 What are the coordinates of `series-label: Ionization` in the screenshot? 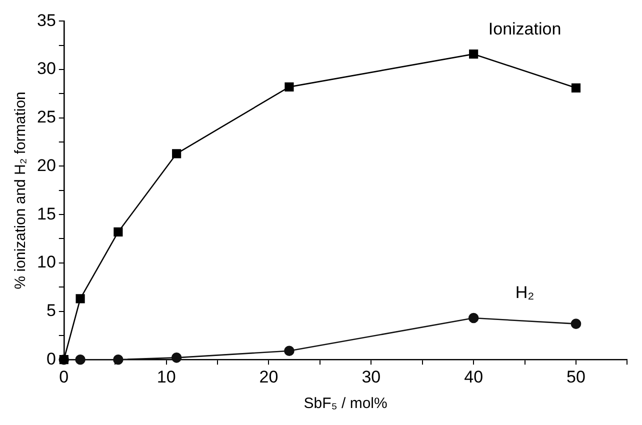 It's located at (525, 28).